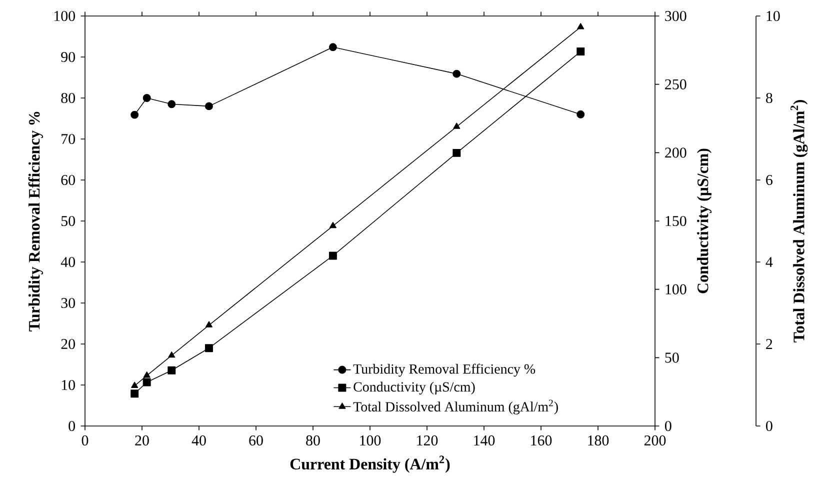 This screenshot has height=502, width=829. What do you see at coordinates (668, 426) in the screenshot?
I see `y2-tick-label: 0` at bounding box center [668, 426].